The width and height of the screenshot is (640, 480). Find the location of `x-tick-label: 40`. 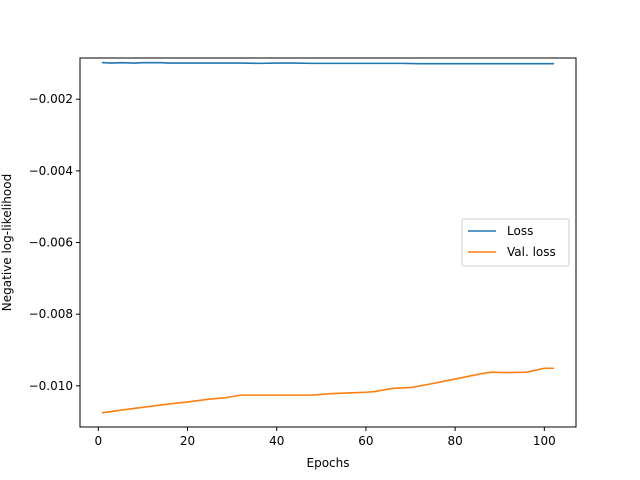

x-tick-label: 40 is located at coordinates (276, 441).